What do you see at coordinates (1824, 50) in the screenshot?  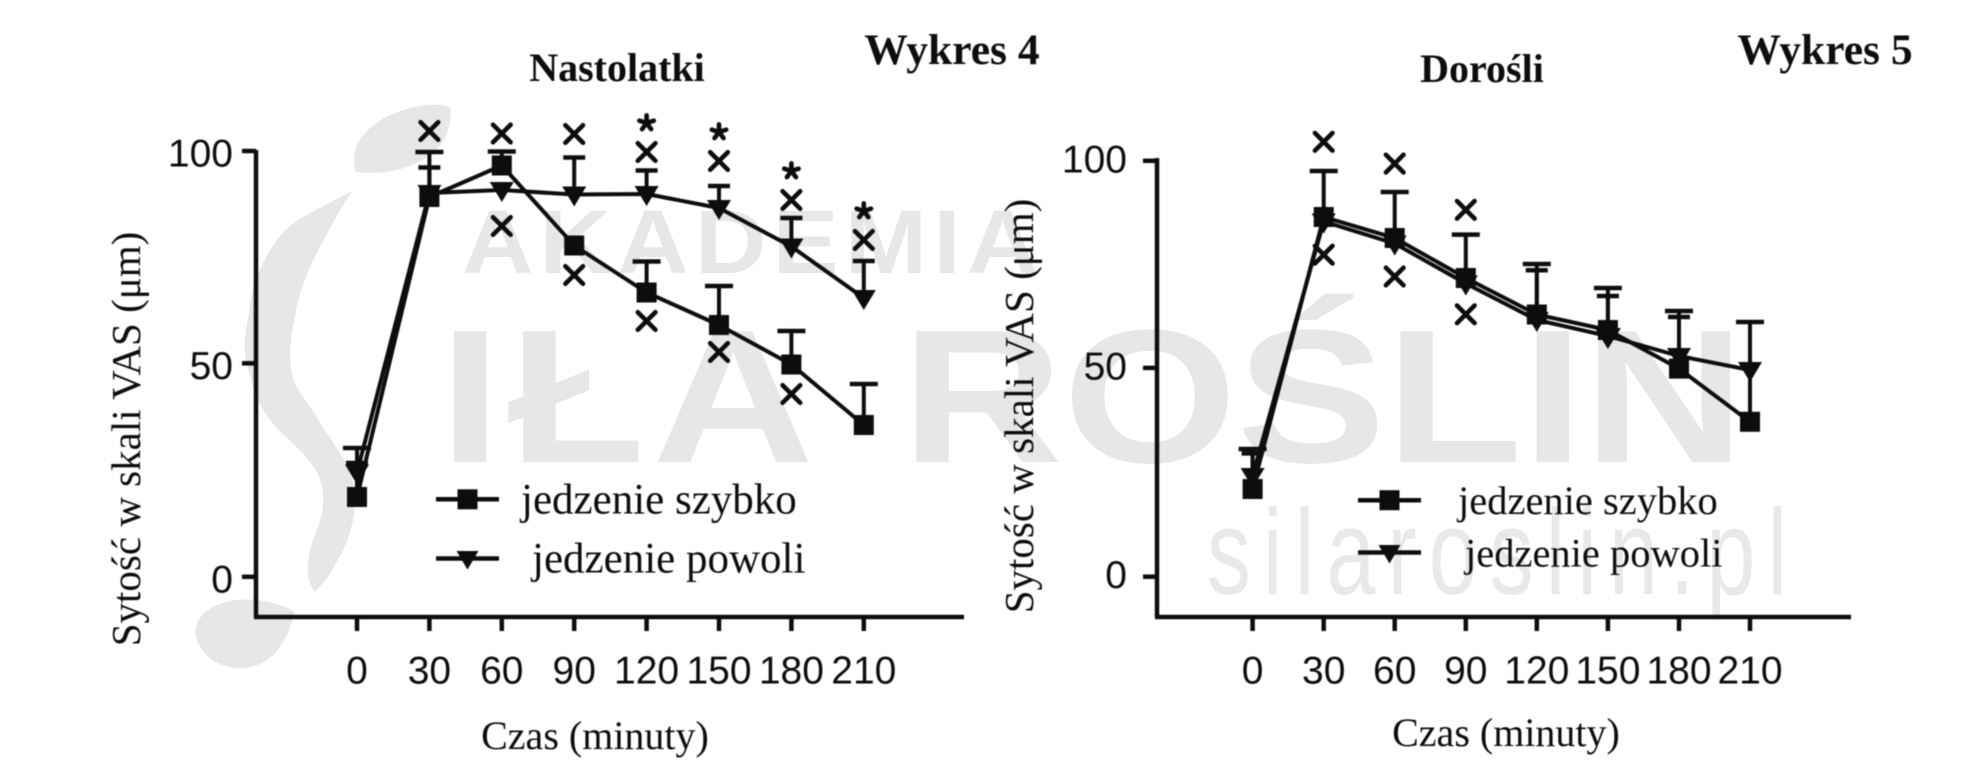 I see `svg-text: Wykres 5` at bounding box center [1824, 50].